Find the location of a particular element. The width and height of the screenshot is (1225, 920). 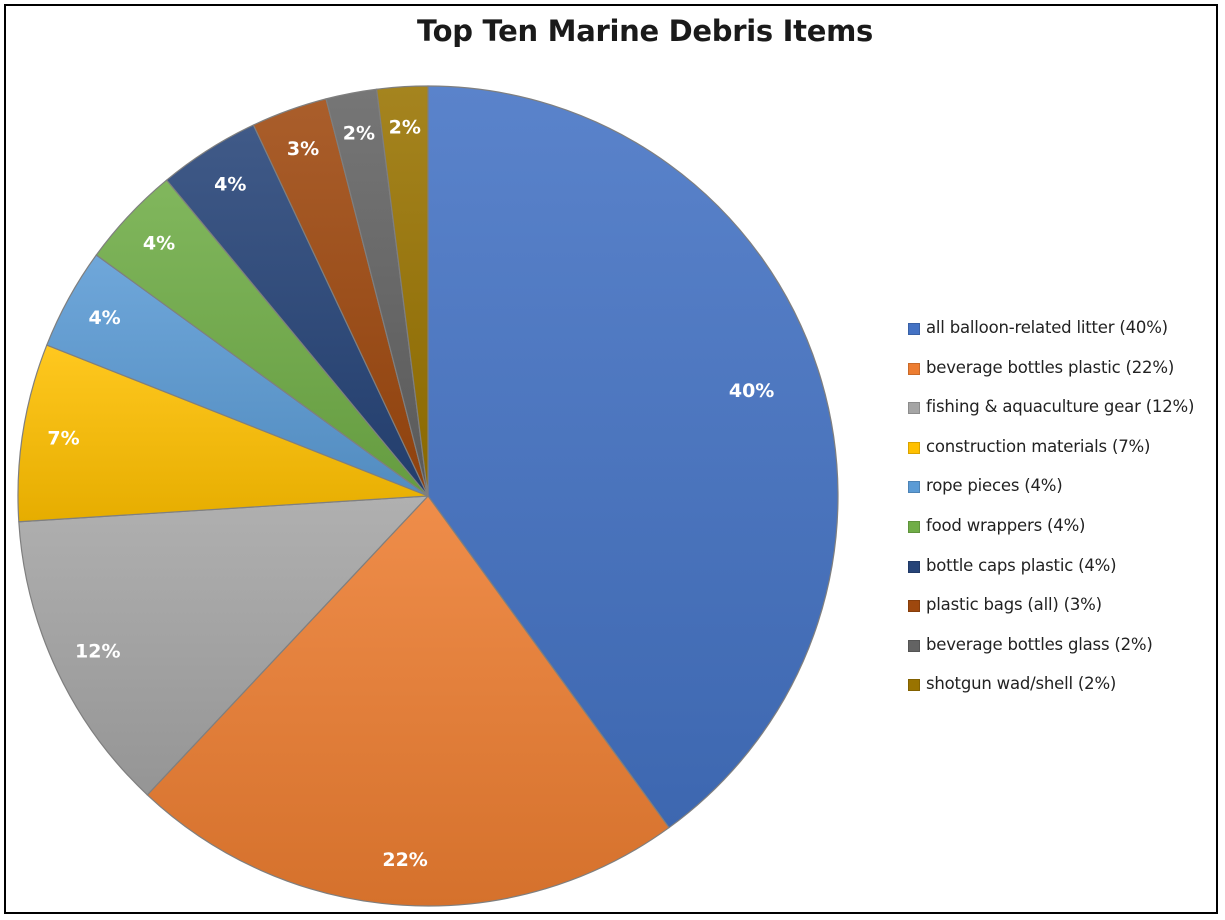

slice-value-label-7: 4% is located at coordinates (230, 184).